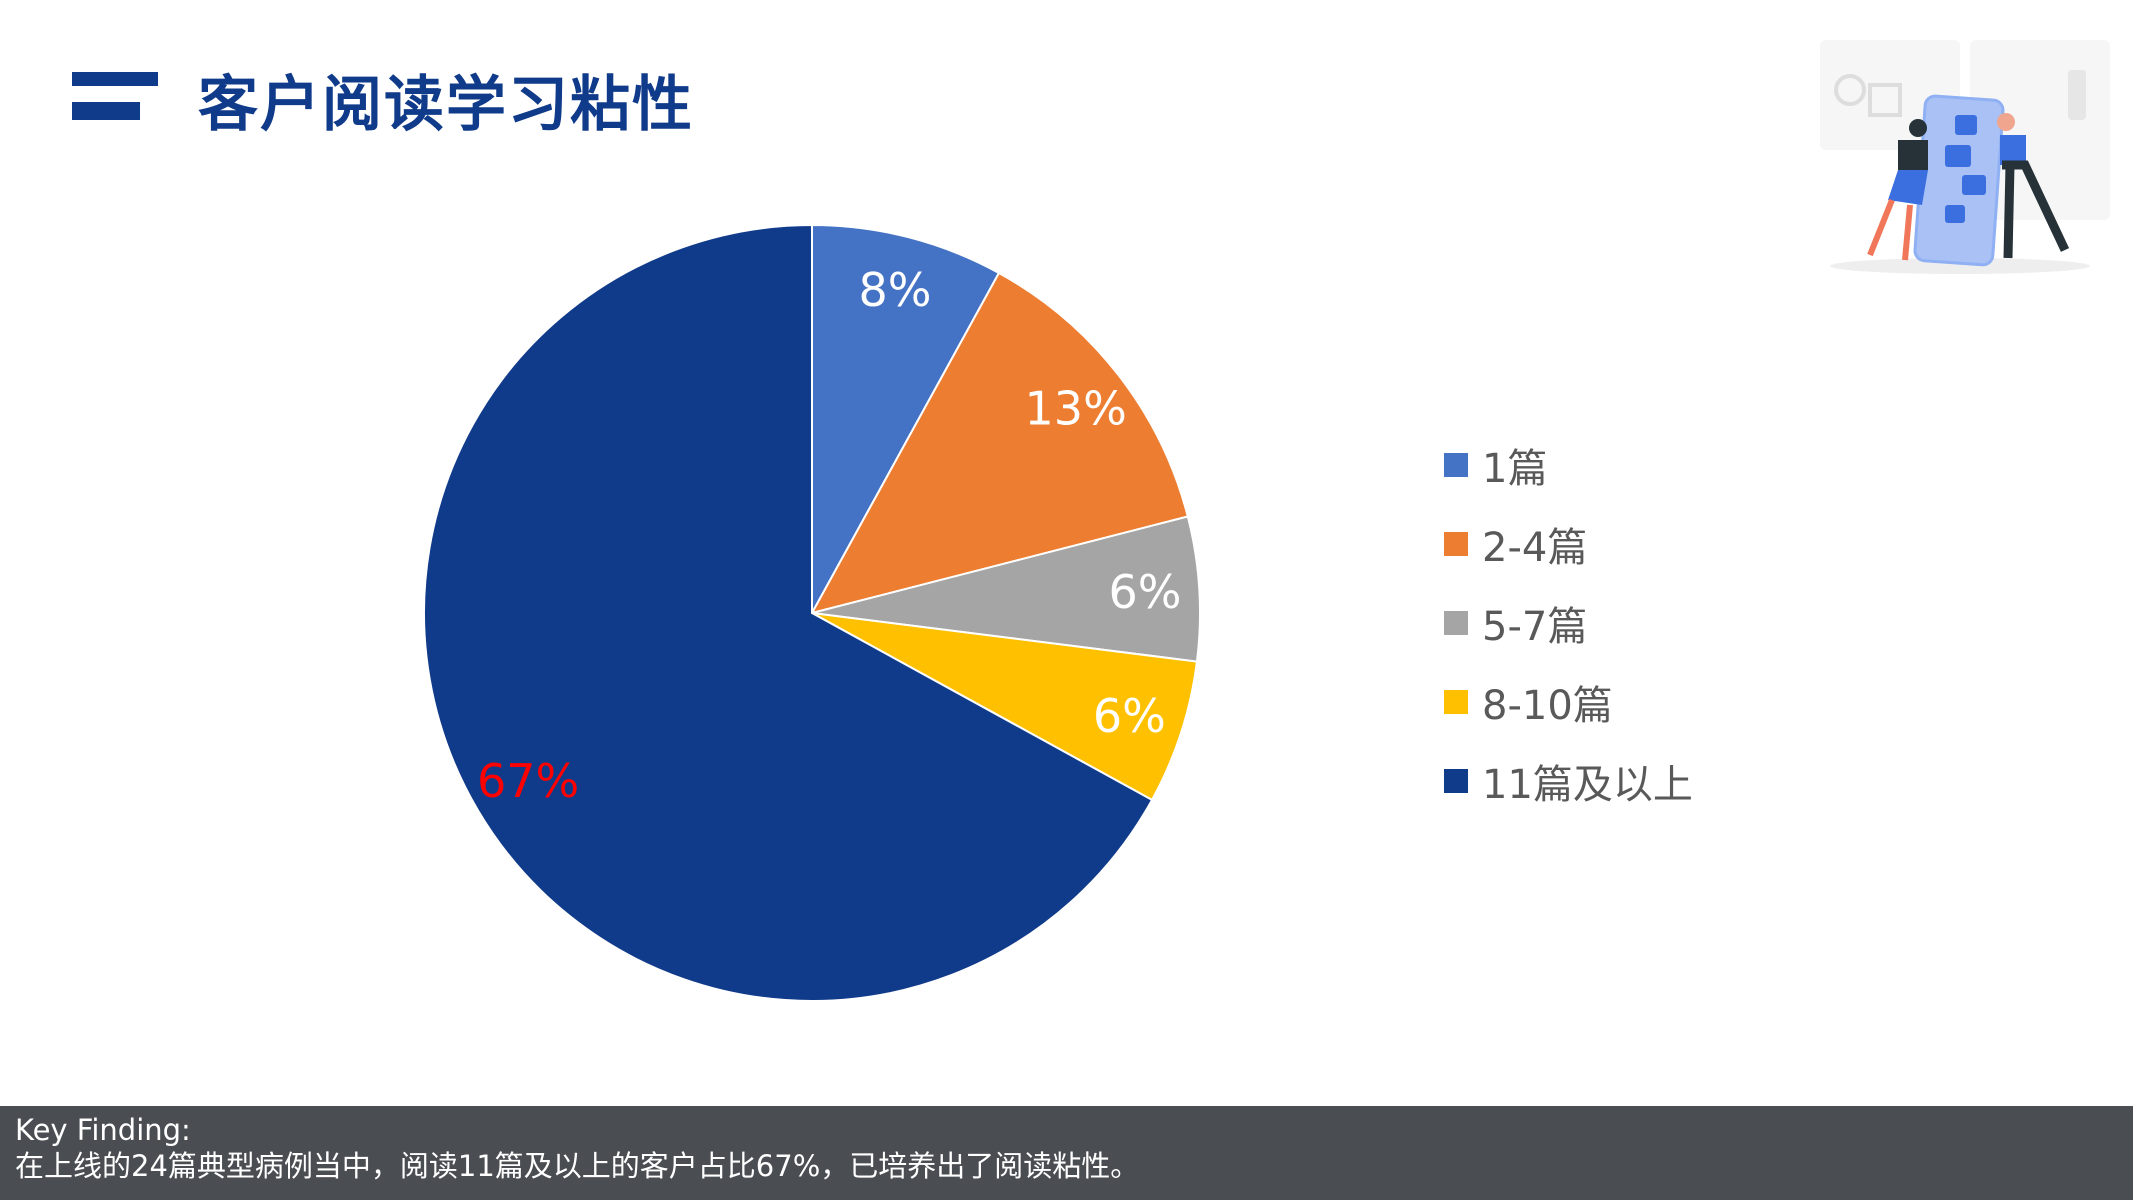 The image size is (2133, 1200). What do you see at coordinates (1568, 464) in the screenshot?
I see `legend-item: 1篇` at bounding box center [1568, 464].